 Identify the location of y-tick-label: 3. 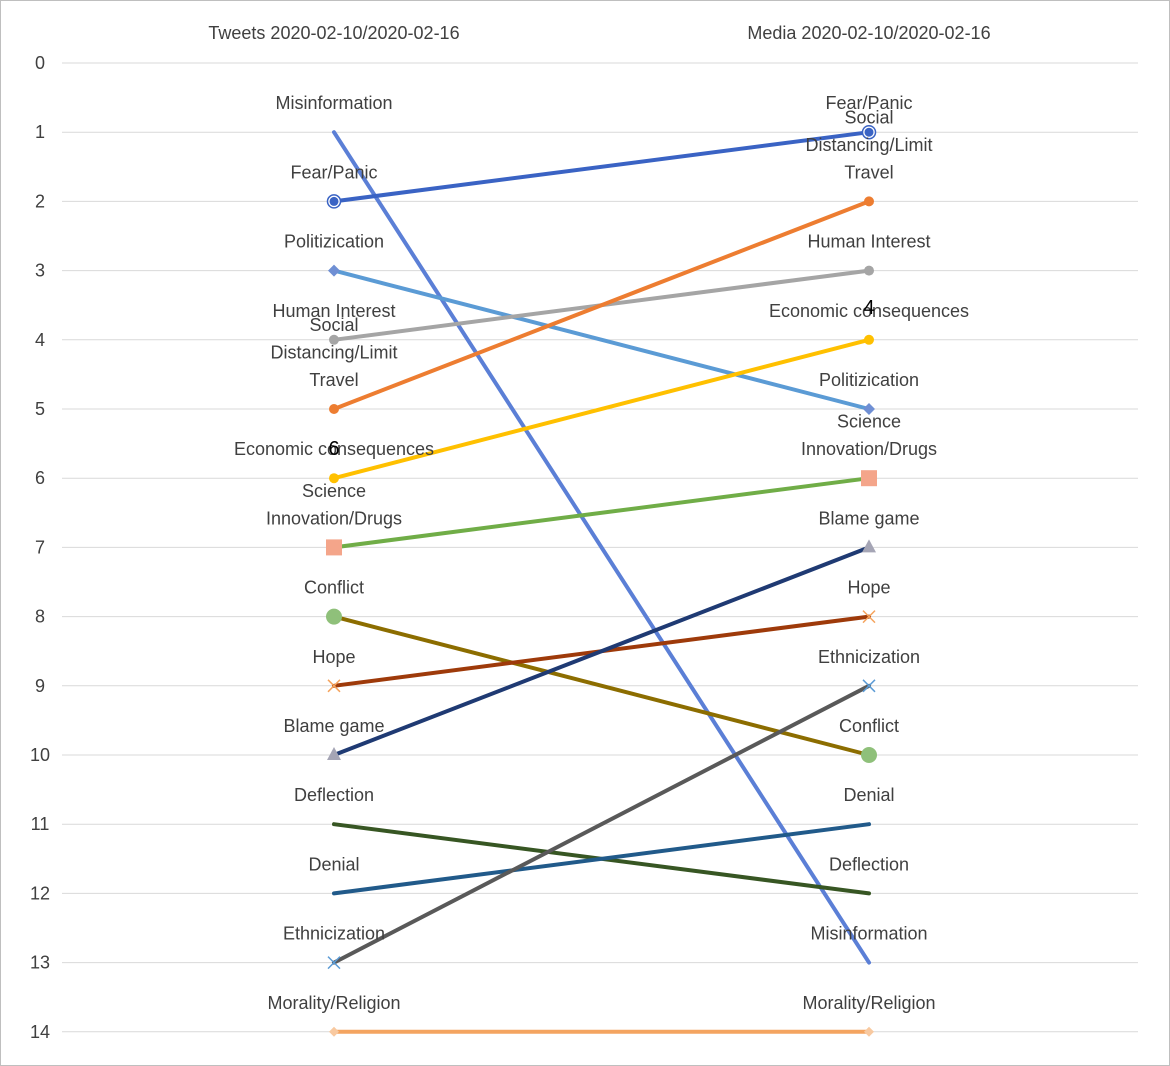
(40, 271).